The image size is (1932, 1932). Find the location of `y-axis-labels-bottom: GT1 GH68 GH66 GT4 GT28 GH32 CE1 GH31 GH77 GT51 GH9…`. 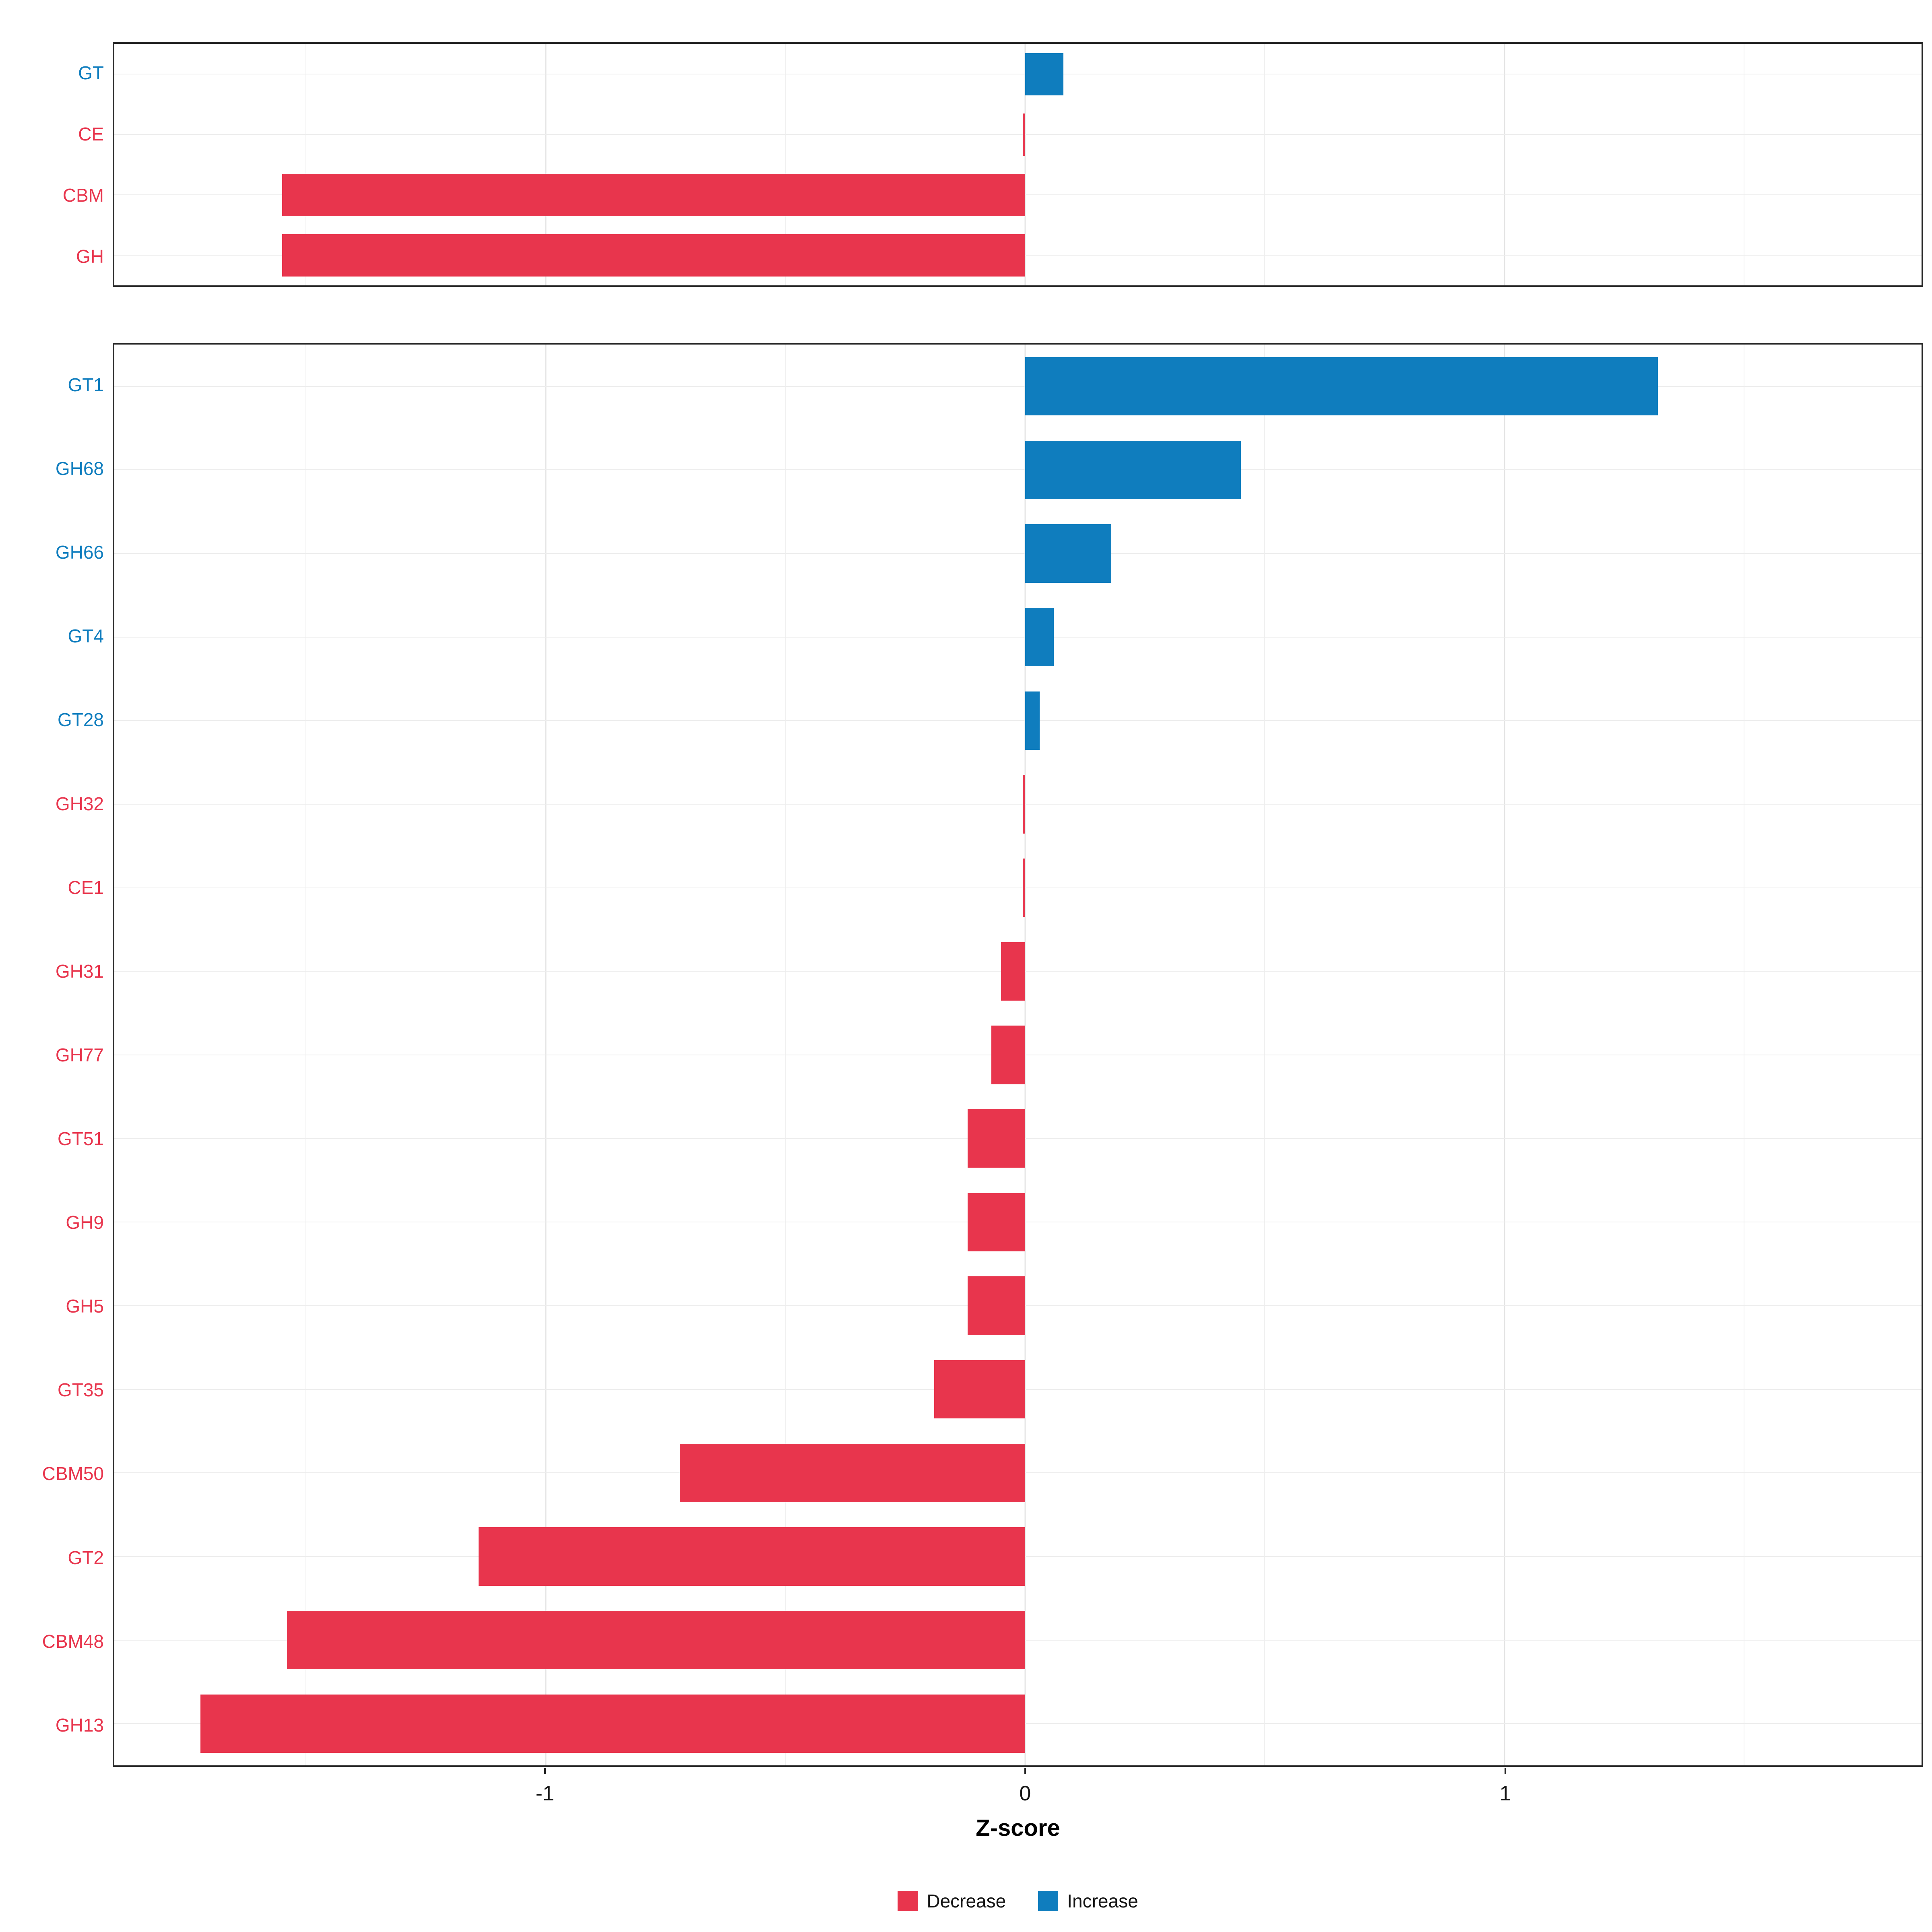

y-axis-labels-bottom: GT1 GH68 GH66 GT4 GT28 GH32 CE1 GH31 GH77 GT51 GH9… is located at coordinates (56, 1055).